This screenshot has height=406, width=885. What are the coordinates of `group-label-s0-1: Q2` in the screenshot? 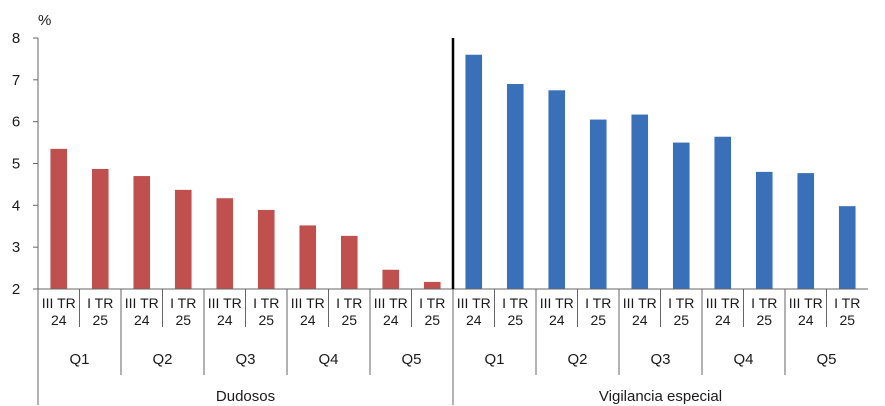 It's located at (162, 359).